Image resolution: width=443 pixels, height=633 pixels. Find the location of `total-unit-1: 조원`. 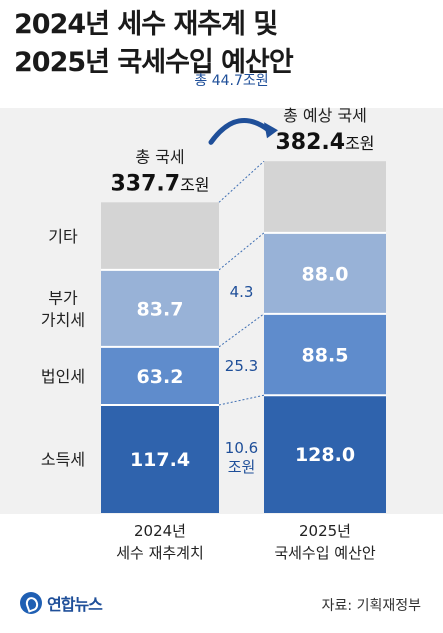

total-unit-1: 조원 is located at coordinates (194, 184).